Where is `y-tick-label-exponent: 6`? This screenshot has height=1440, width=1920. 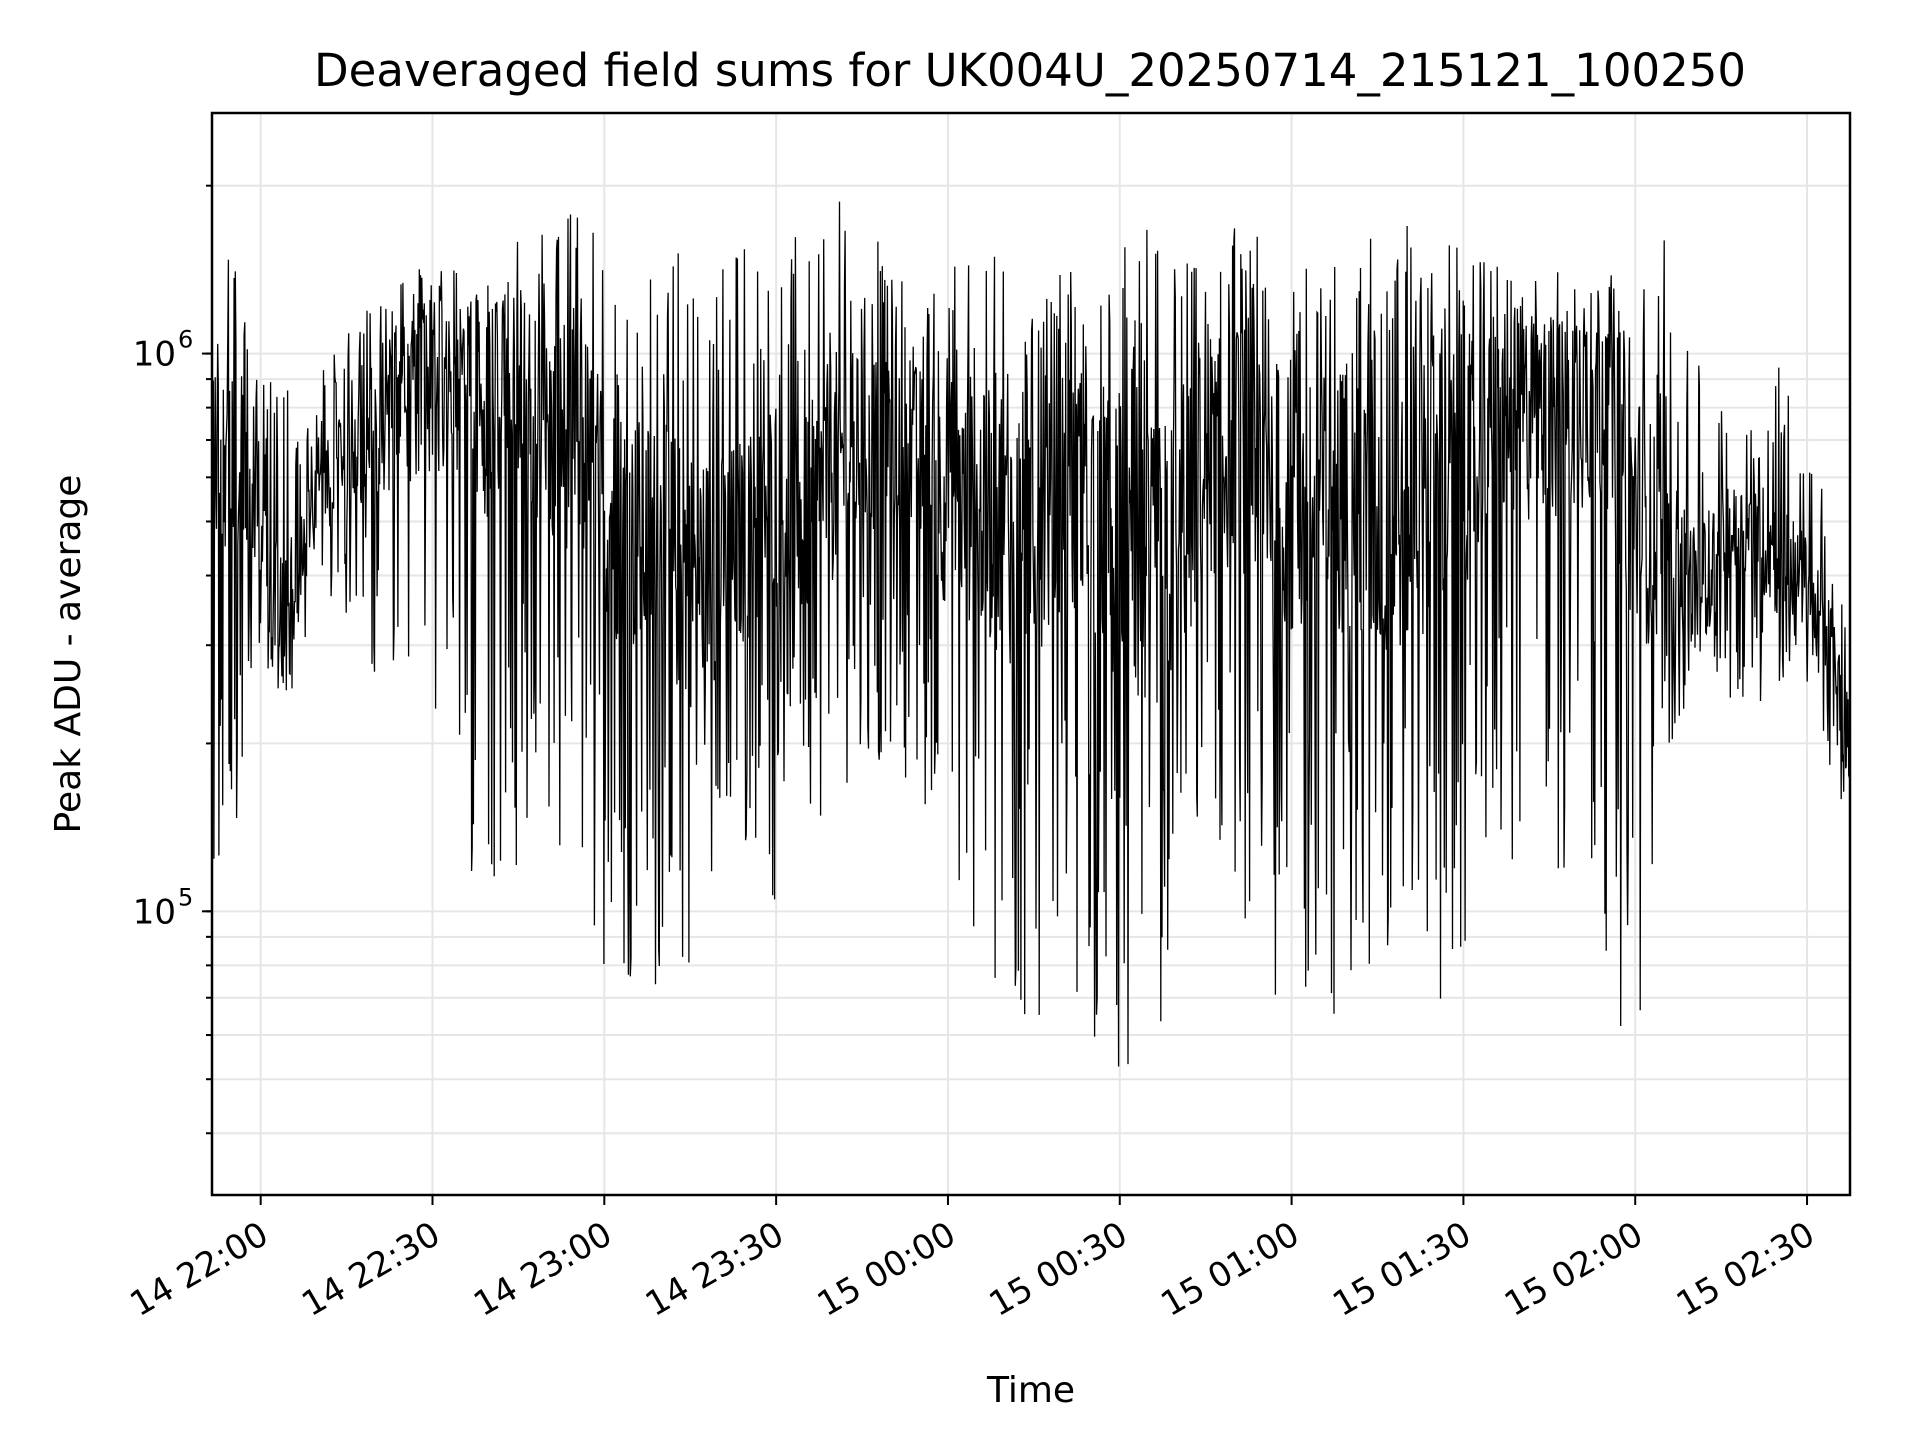
y-tick-label-exponent: 6 is located at coordinates (185, 340).